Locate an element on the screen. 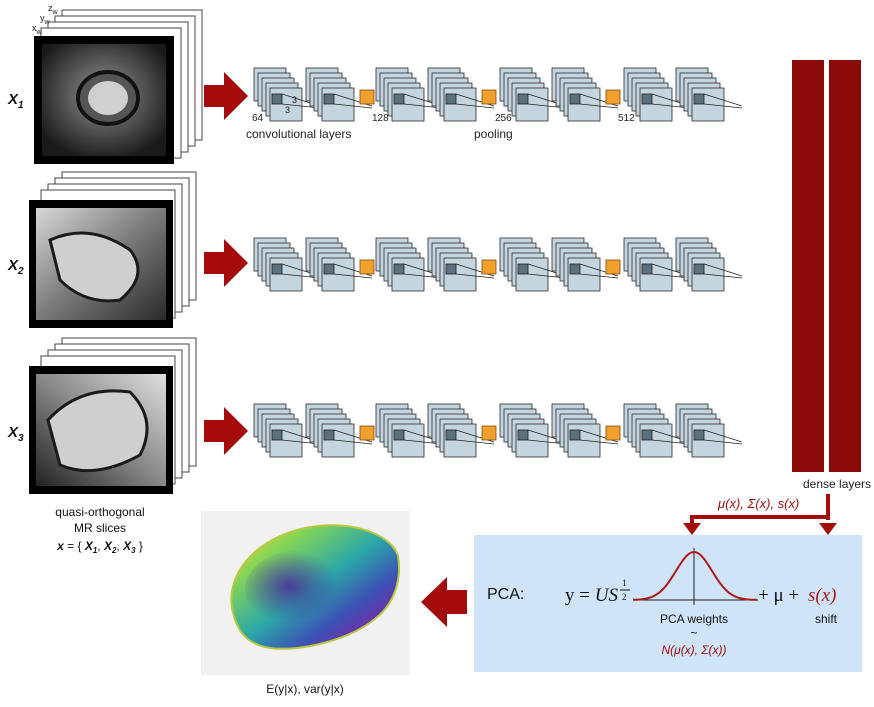  filters-64: 64 is located at coordinates (258, 118).